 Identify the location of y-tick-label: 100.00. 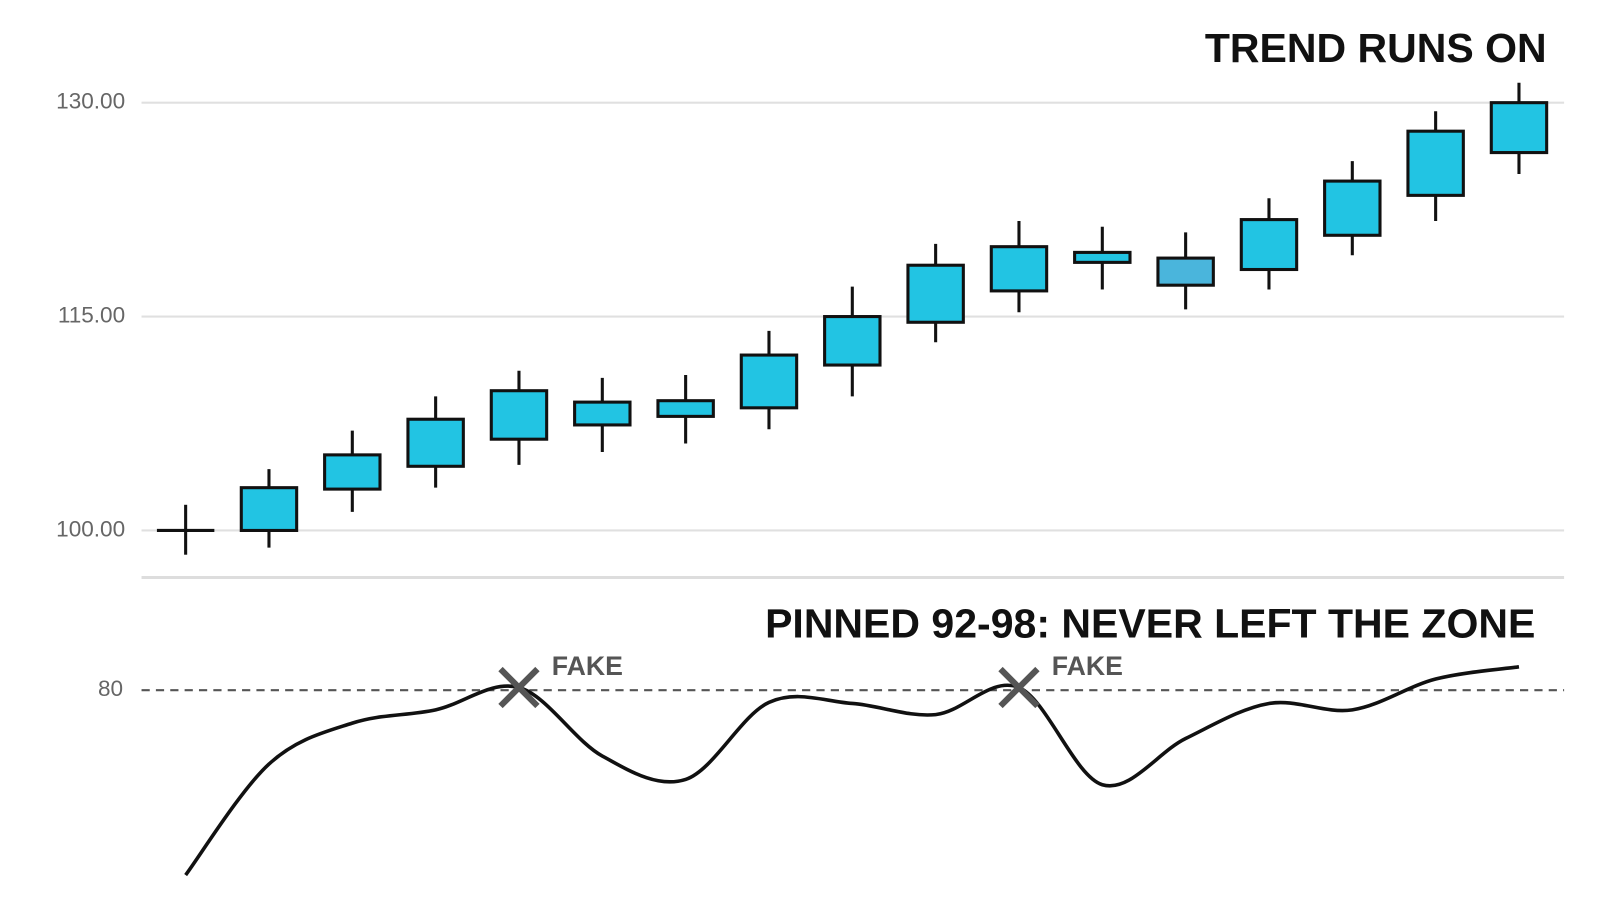
(90, 528).